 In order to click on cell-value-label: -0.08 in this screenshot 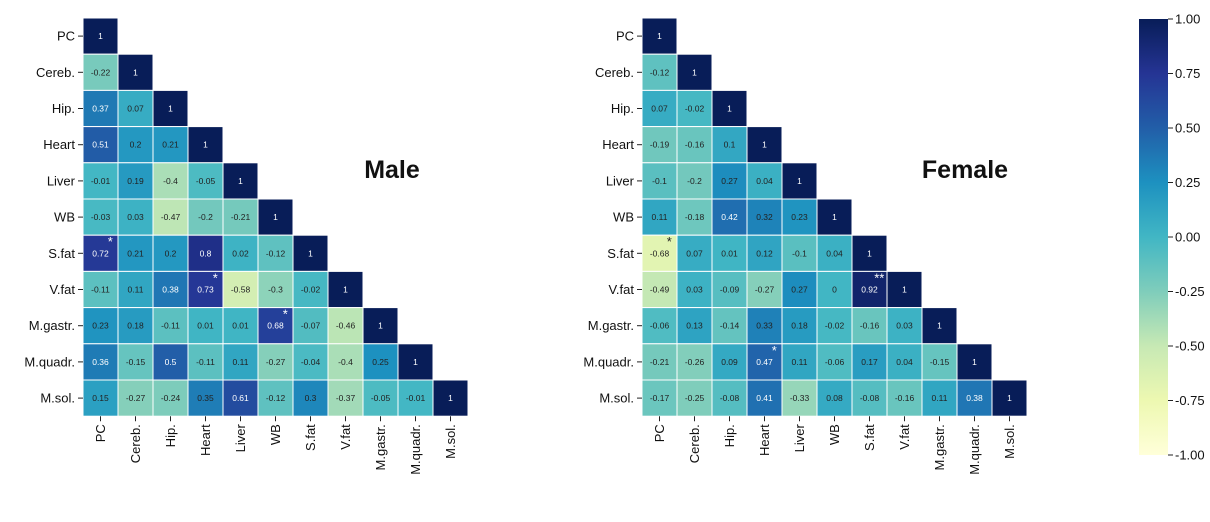, I will do `click(870, 398)`.